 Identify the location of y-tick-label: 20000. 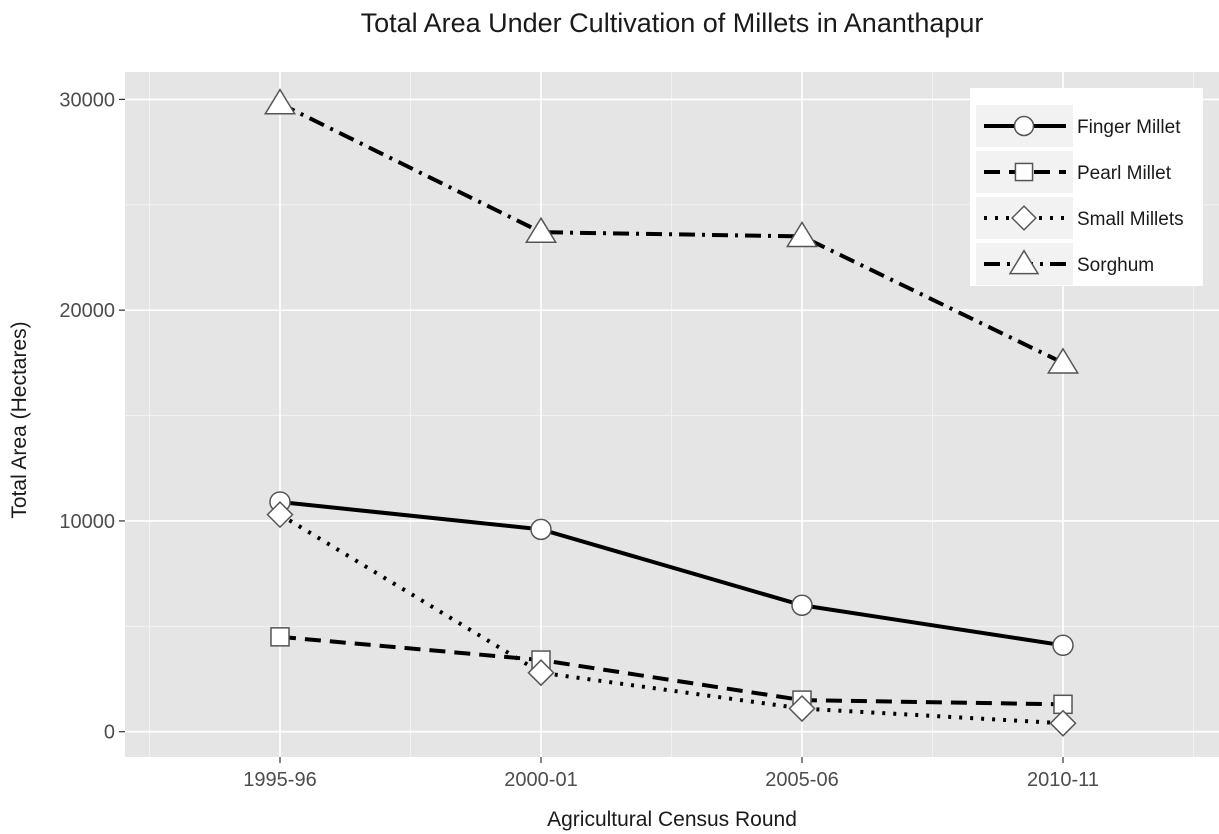
(87, 311).